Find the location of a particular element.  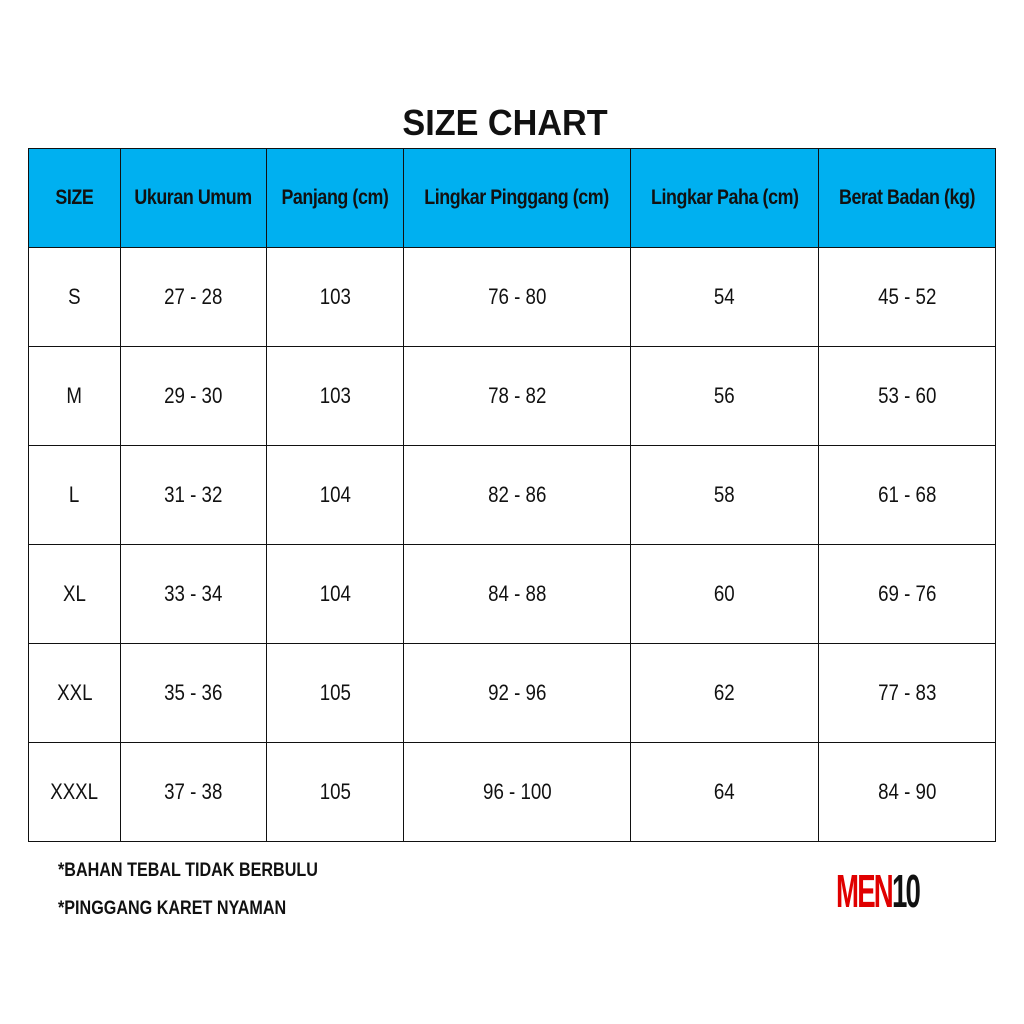

table-cell: 84 - 88 is located at coordinates (517, 594).